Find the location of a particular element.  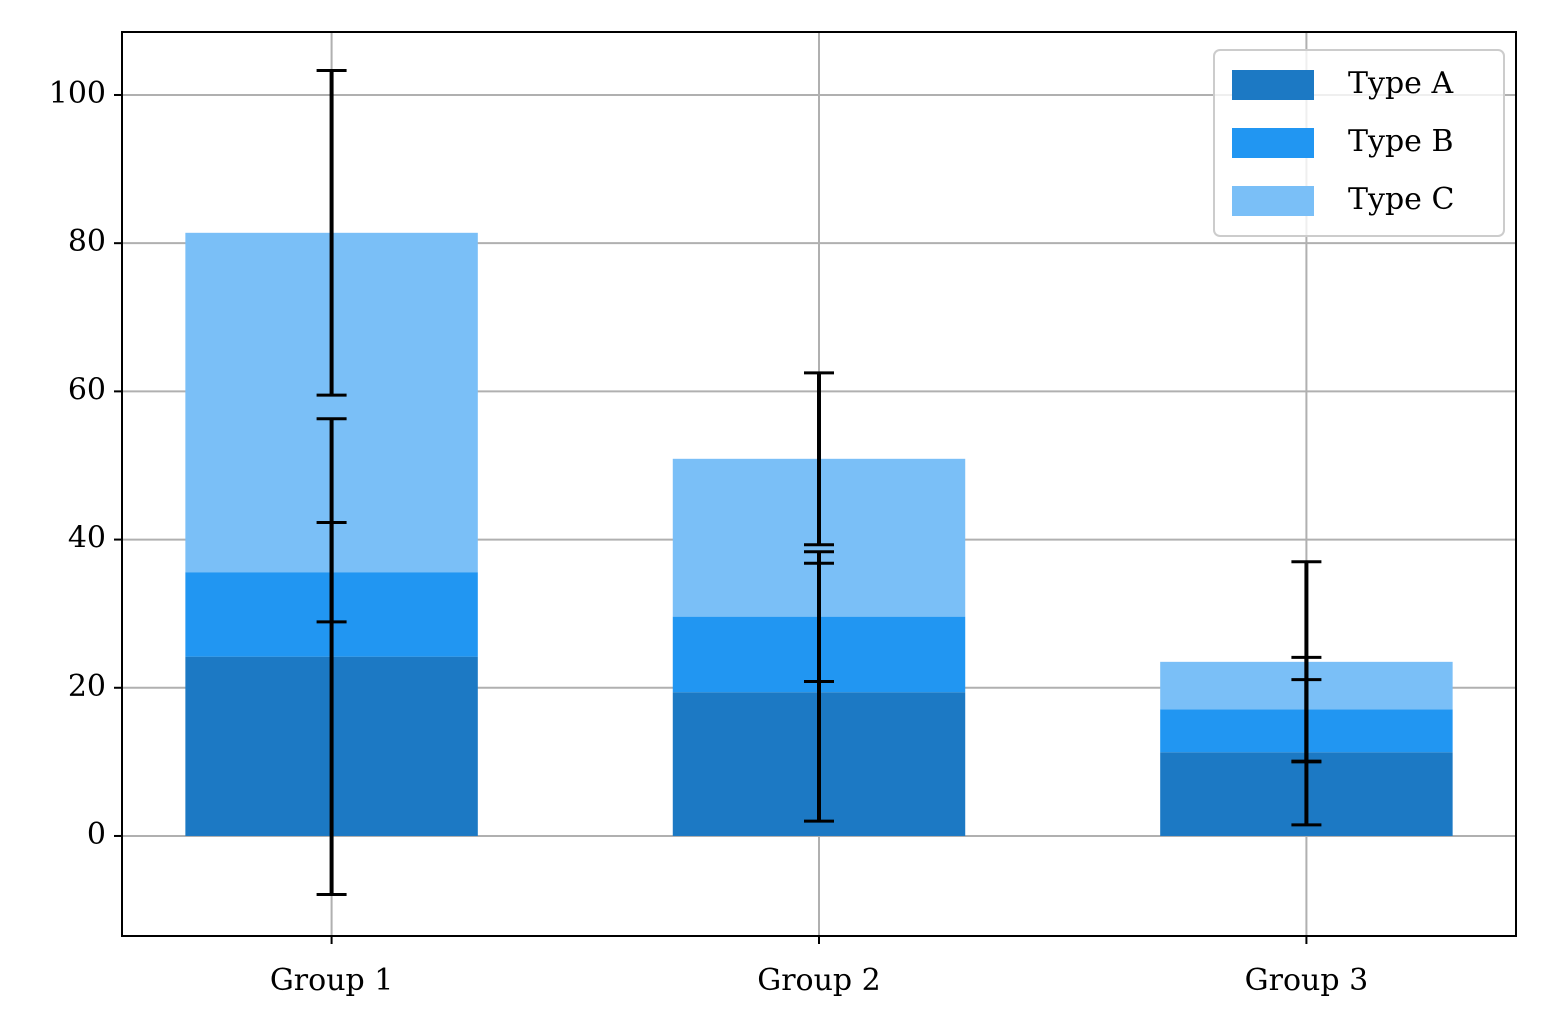

y-tick-label: 20 is located at coordinates (87, 686).